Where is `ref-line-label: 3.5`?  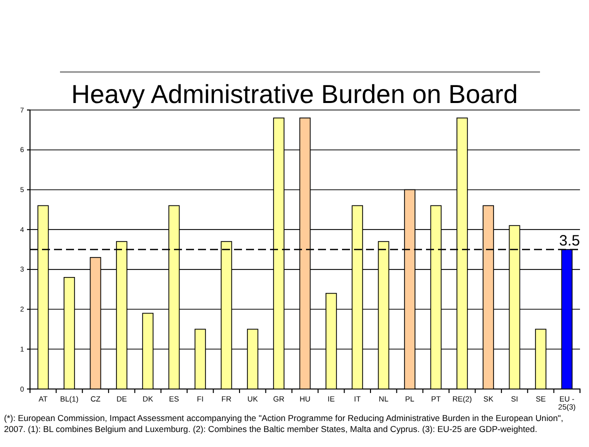
ref-line-label: 3.5 is located at coordinates (569, 241).